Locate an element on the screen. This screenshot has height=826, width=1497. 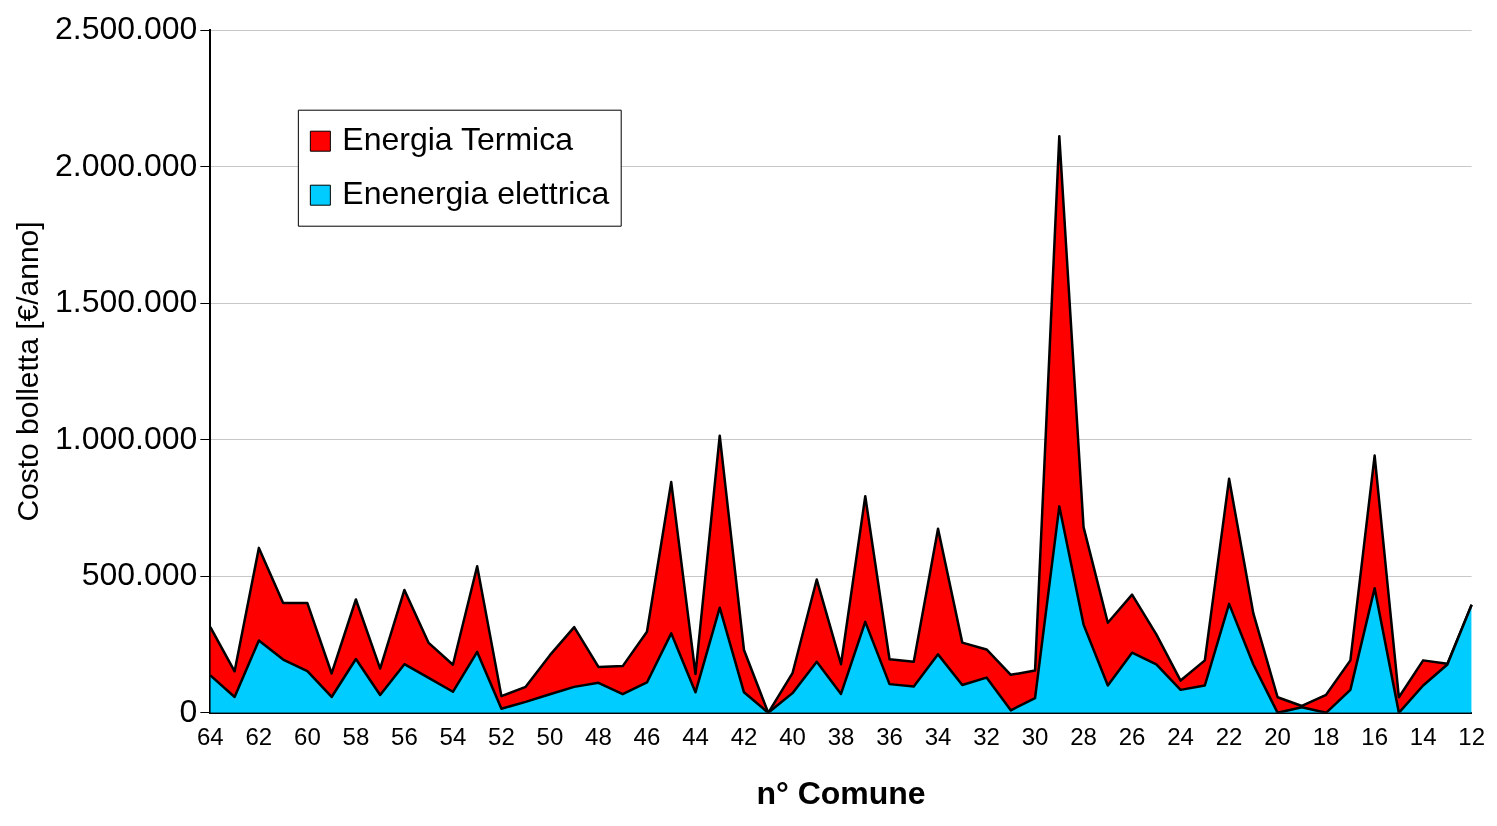
x-tick-label: 22 is located at coordinates (1229, 736).